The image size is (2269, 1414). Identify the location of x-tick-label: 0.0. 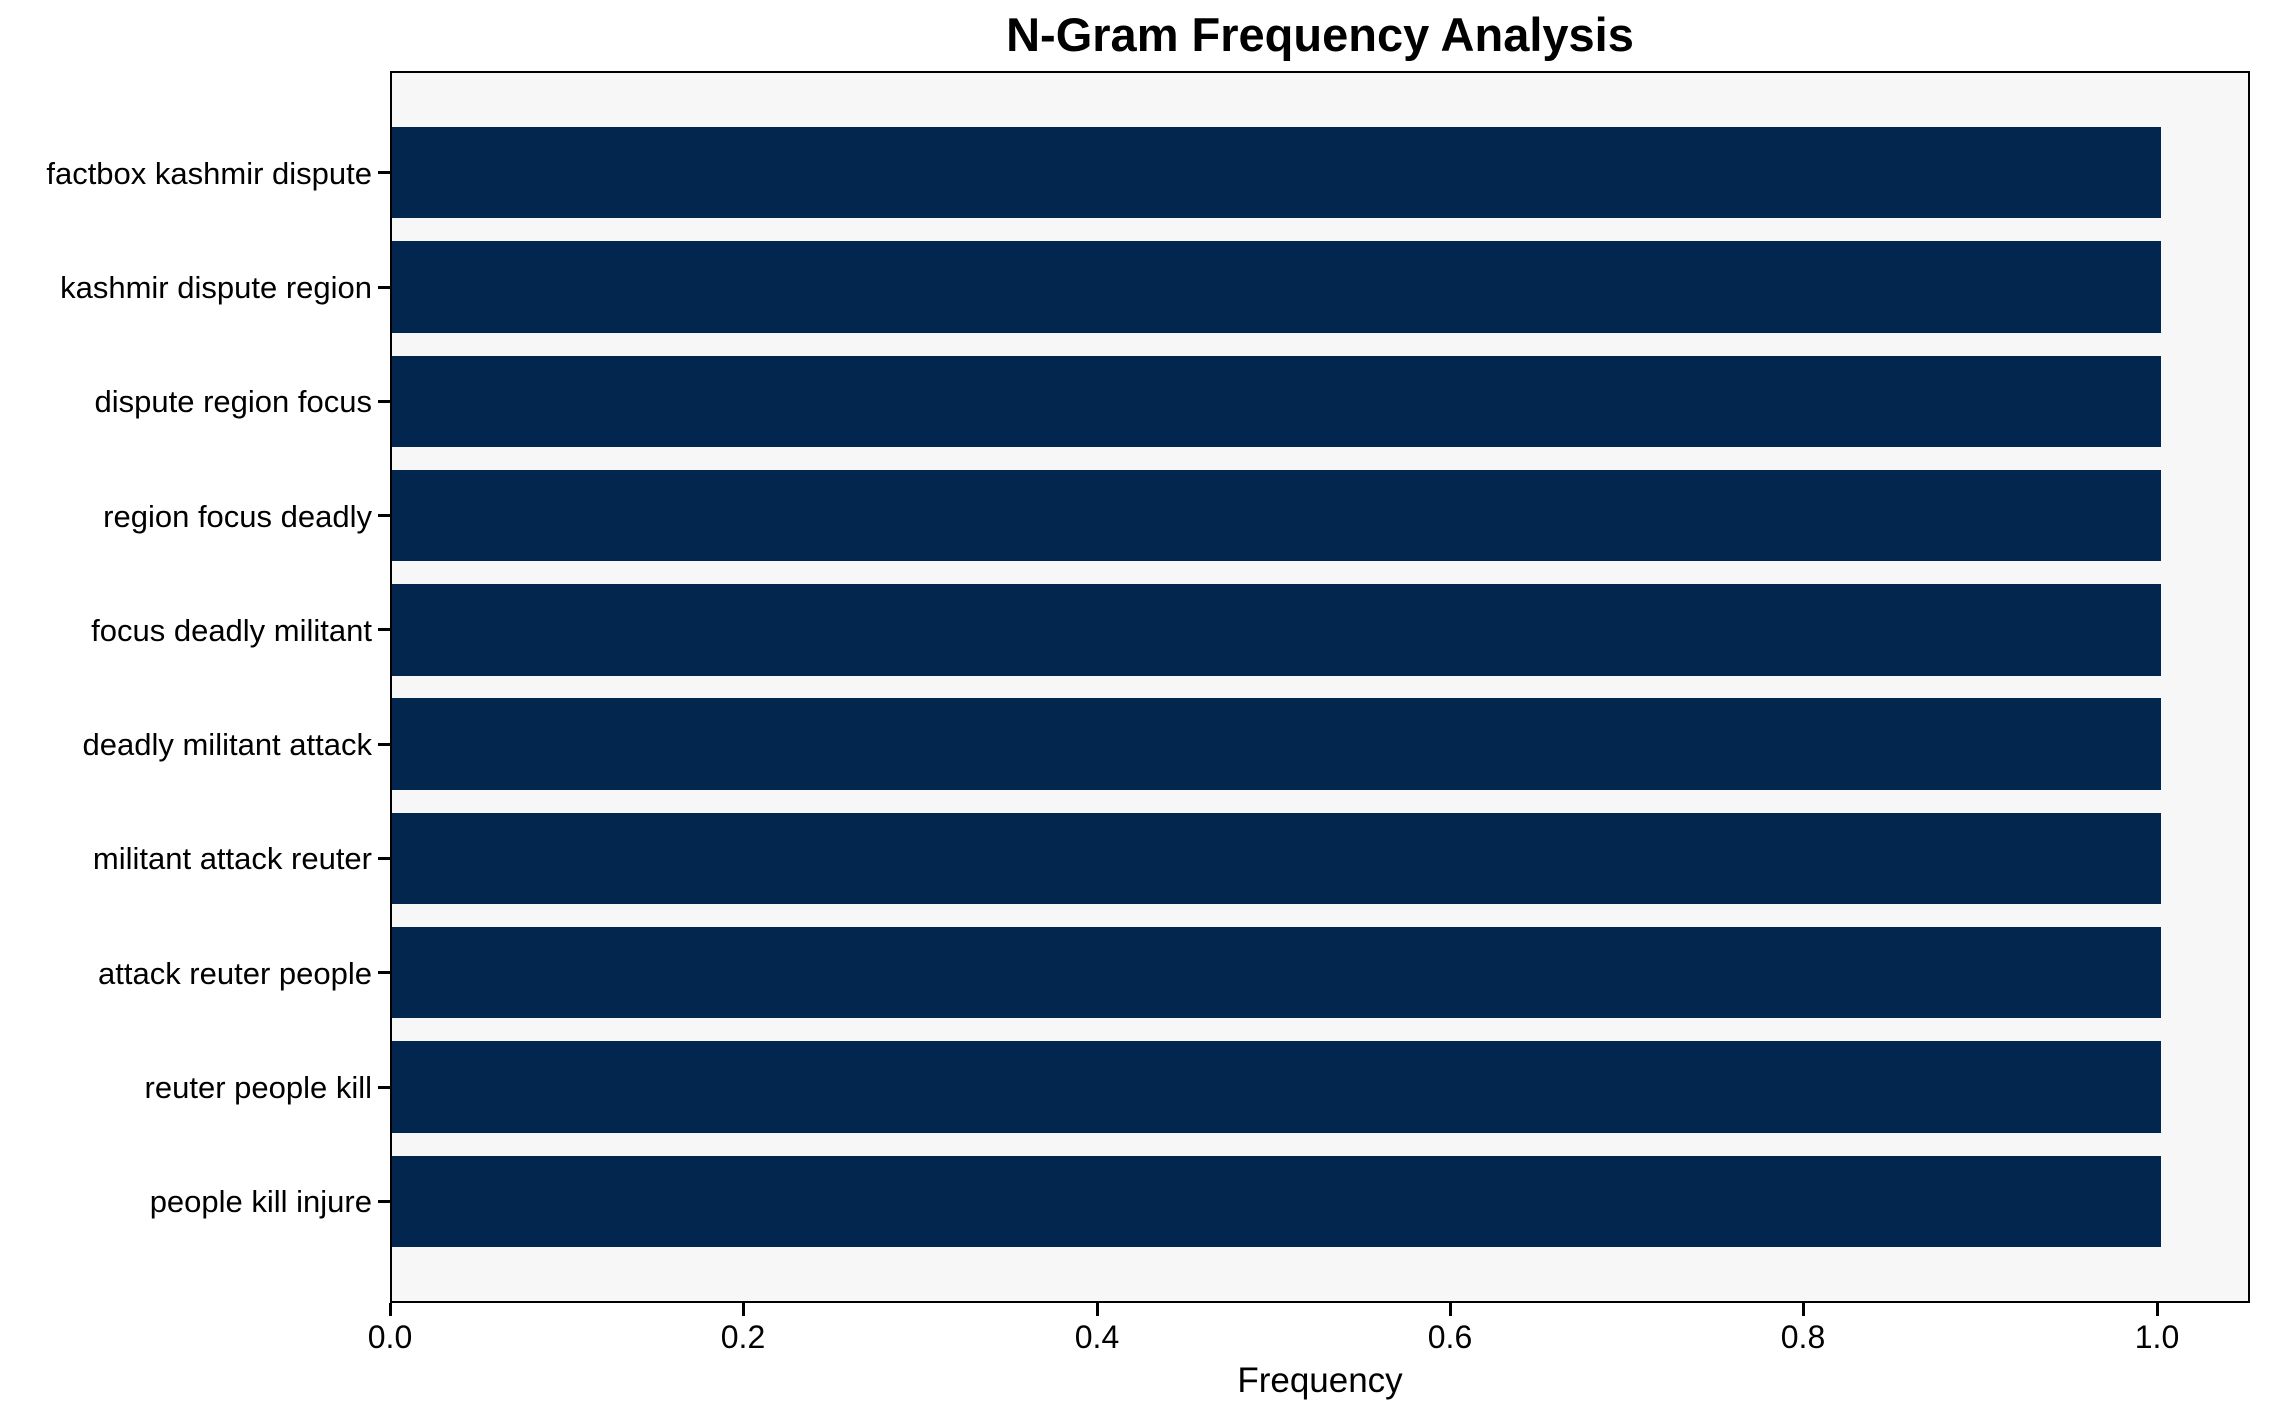
(390, 1337).